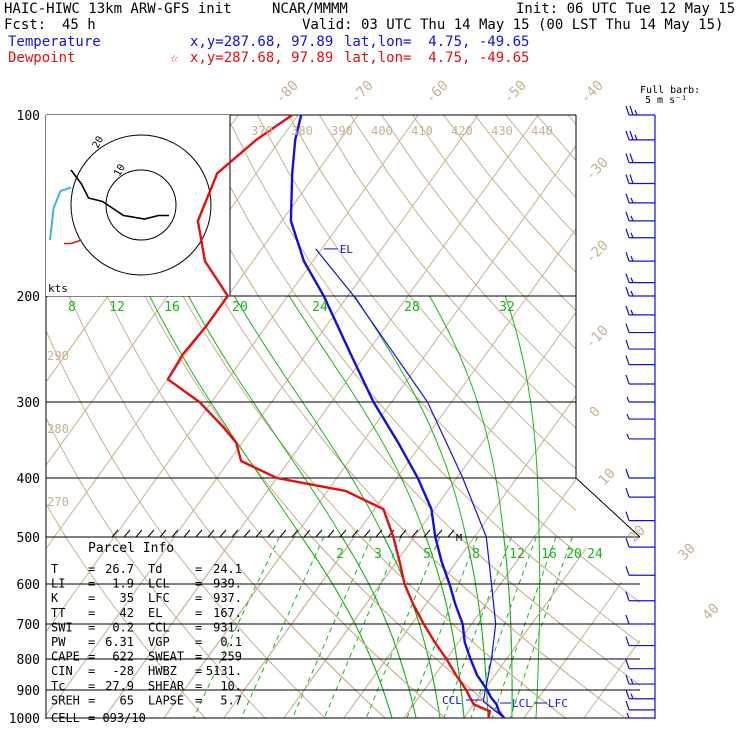  Describe the element at coordinates (231, 657) in the screenshot. I see `parcel-value: 259` at that location.